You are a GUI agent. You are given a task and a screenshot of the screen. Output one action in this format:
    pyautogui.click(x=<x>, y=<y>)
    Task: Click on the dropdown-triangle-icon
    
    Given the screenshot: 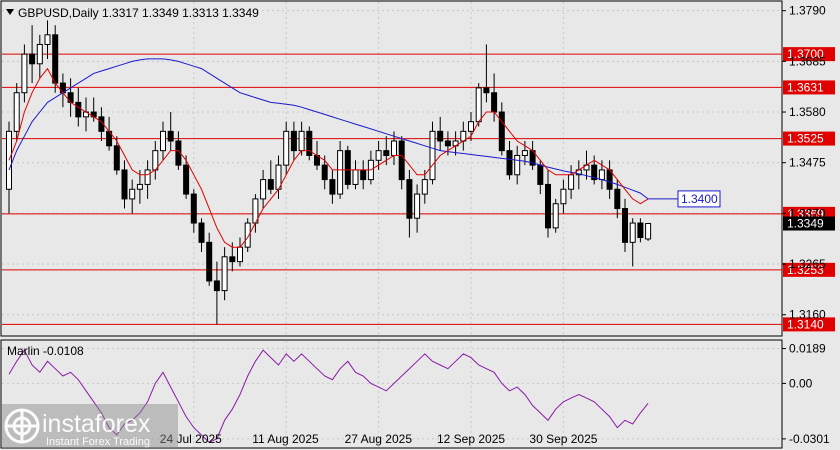 What is the action you would take?
    pyautogui.click(x=10, y=12)
    